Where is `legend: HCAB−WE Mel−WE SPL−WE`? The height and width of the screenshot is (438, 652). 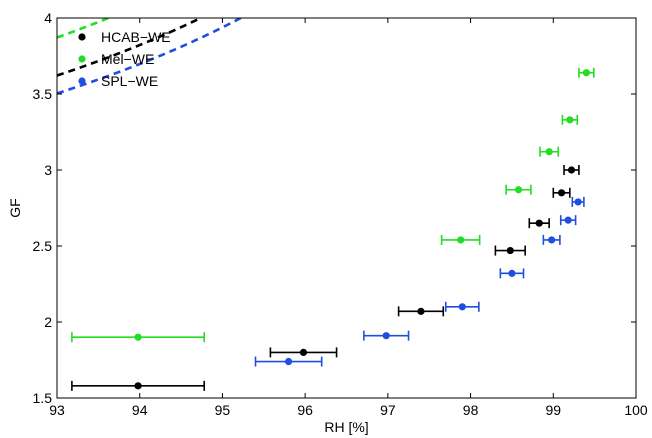
legend: HCAB−WE Mel−WE SPL−WE is located at coordinates (124, 59).